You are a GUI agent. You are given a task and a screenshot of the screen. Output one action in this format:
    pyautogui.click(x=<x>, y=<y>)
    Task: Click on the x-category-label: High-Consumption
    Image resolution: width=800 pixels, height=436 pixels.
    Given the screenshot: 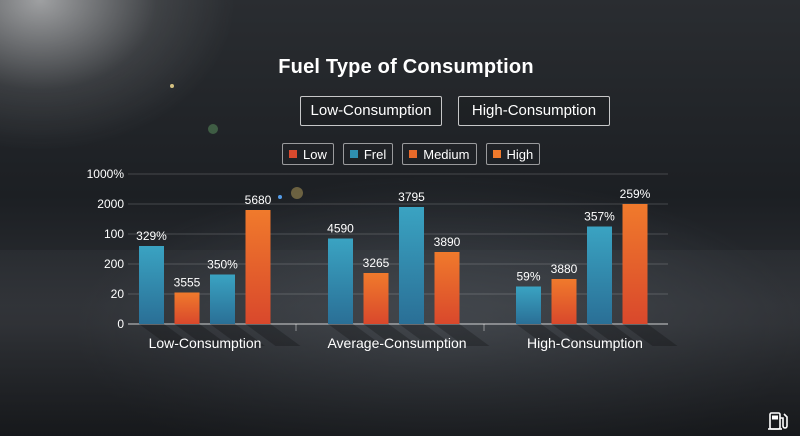 What is the action you would take?
    pyautogui.click(x=585, y=343)
    